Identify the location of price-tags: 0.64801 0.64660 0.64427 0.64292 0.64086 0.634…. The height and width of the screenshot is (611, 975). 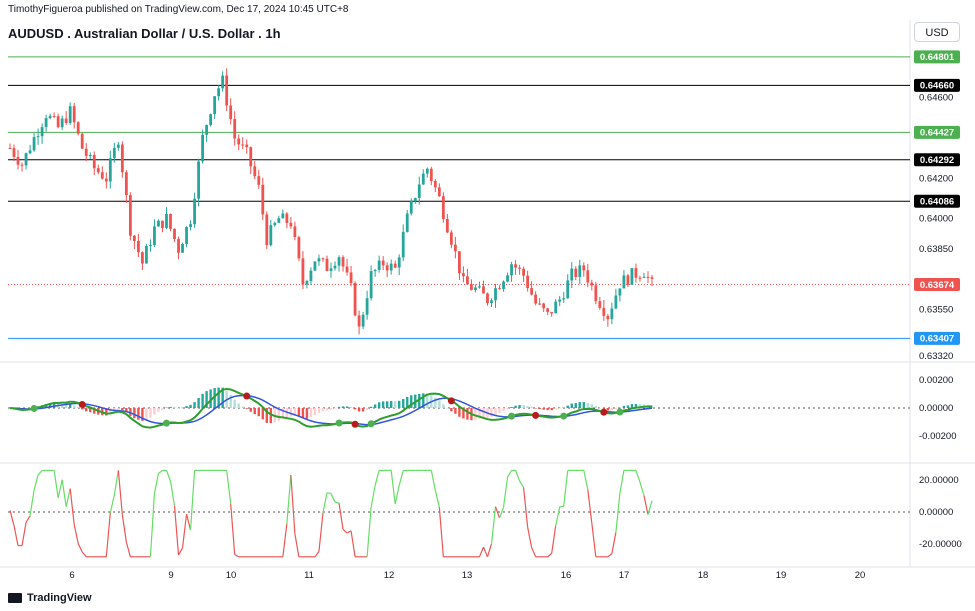
(937, 197).